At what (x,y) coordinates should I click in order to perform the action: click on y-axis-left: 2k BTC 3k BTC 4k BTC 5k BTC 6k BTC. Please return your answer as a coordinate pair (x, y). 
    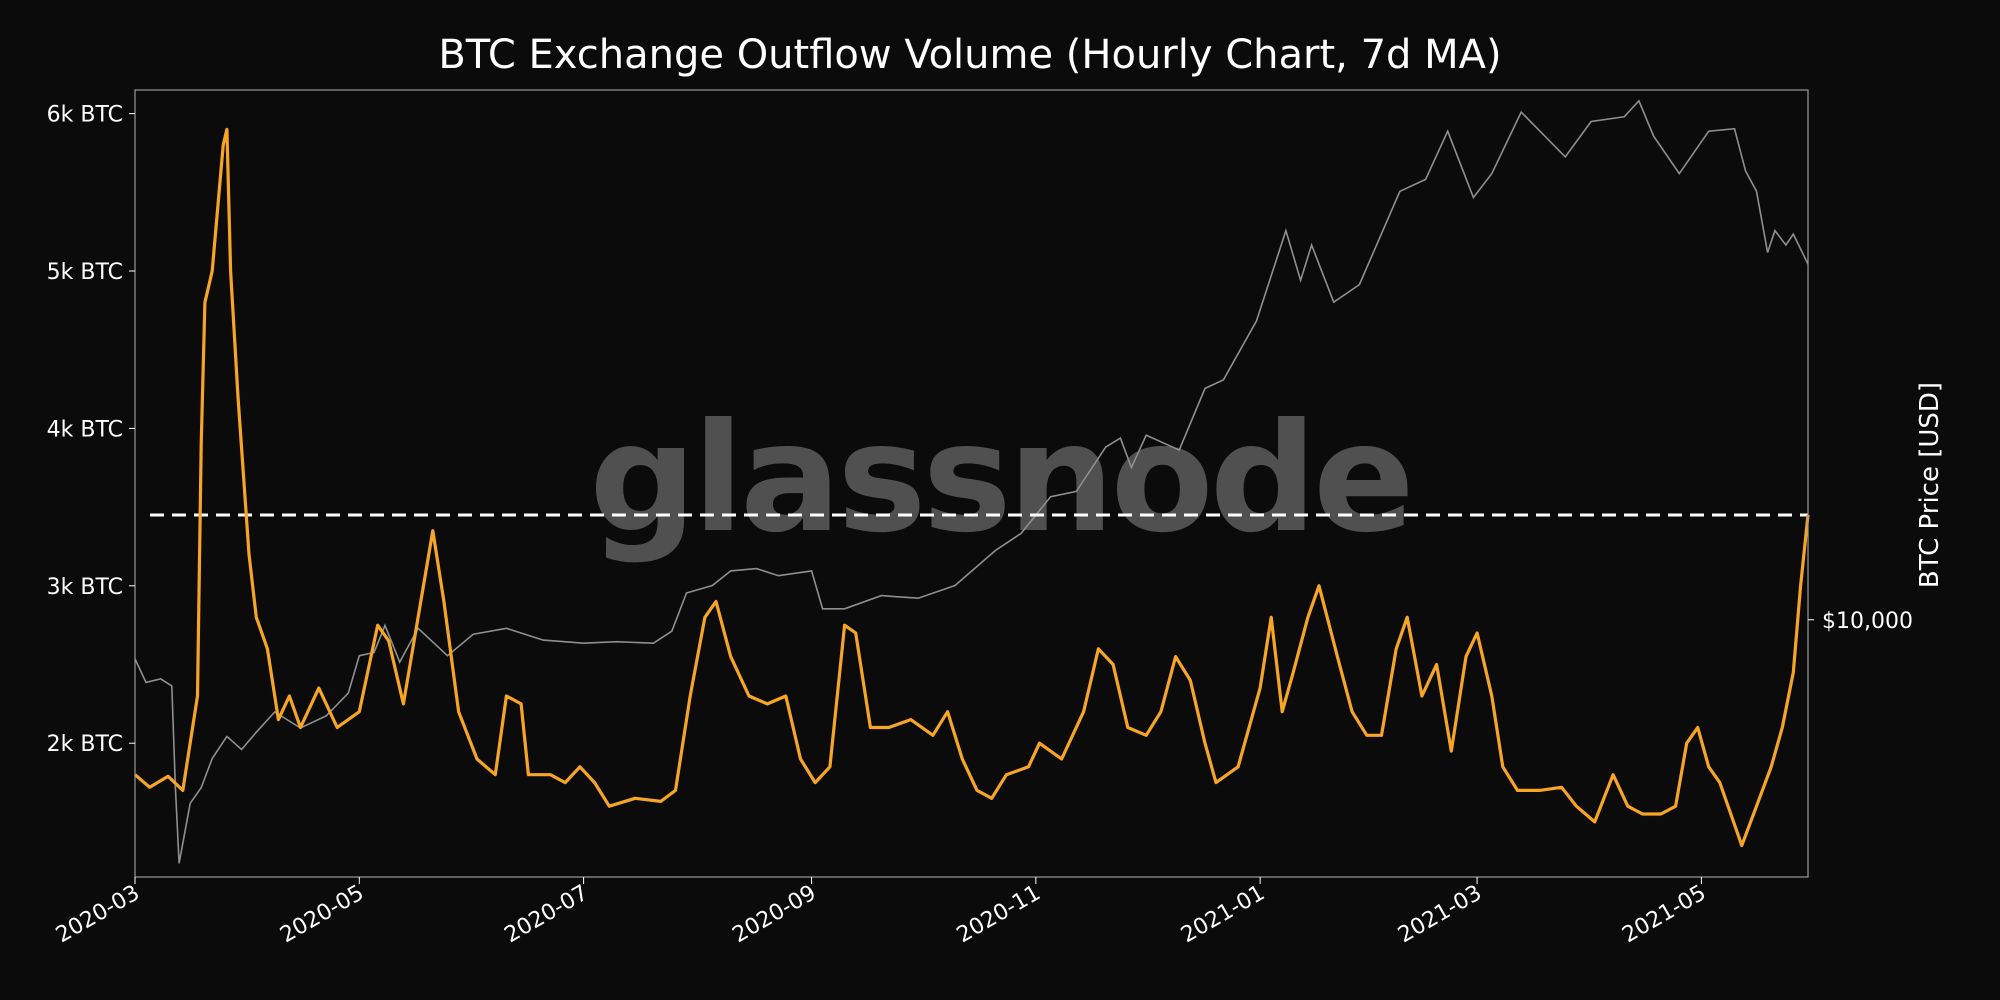
    Looking at the image, I should click on (91, 430).